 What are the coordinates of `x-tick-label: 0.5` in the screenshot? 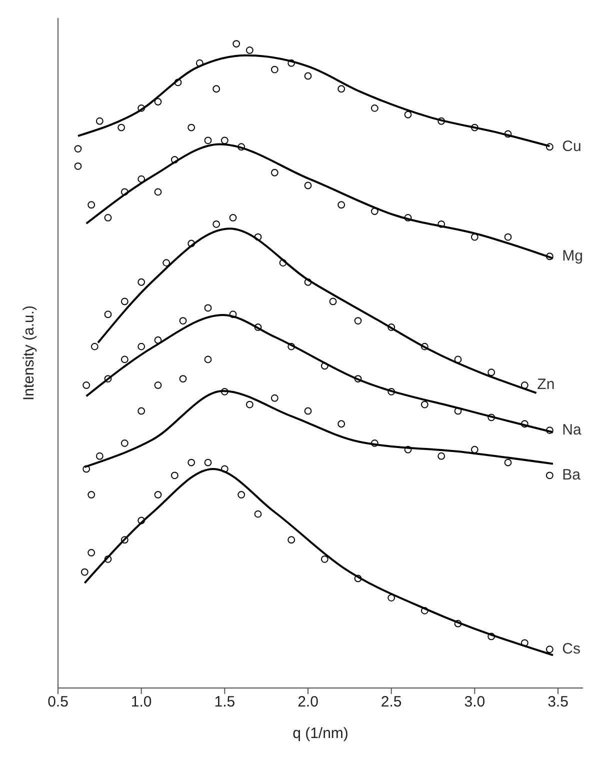 It's located at (58, 702).